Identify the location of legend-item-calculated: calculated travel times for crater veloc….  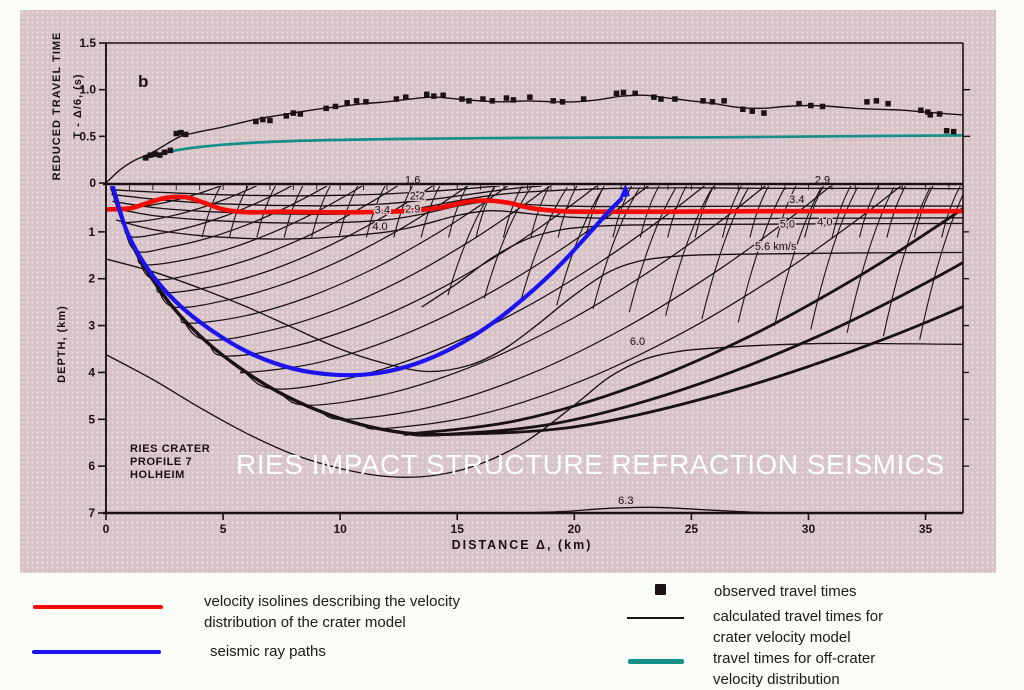
(798, 627).